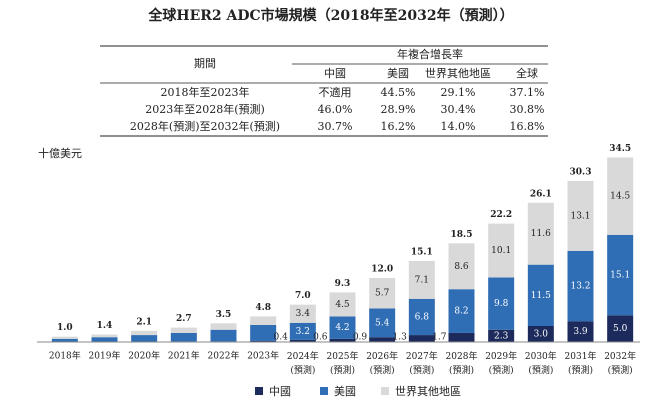 The width and height of the screenshot is (662, 409). I want to click on table-row-label: 2023年至2028年(預測), so click(205, 109).